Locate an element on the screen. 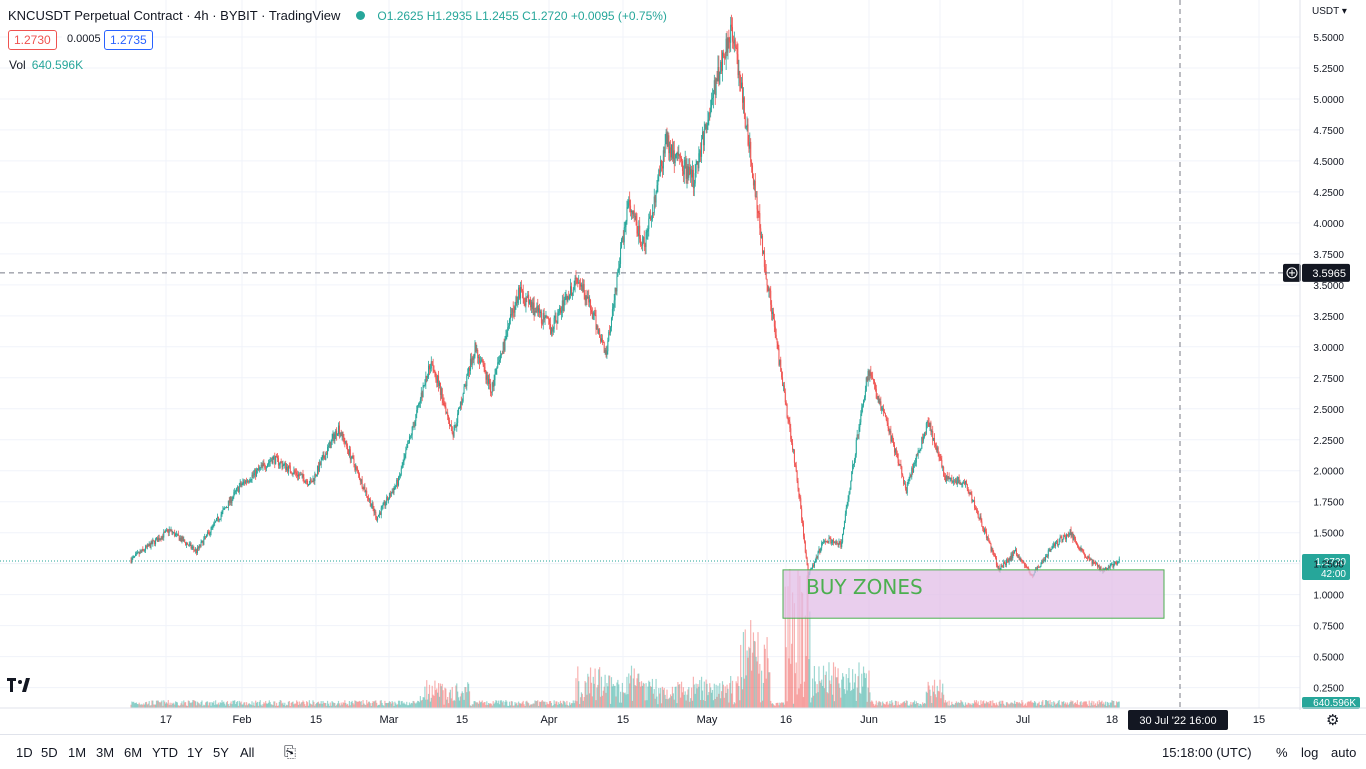  range-button-1m: 1M is located at coordinates (77, 752).